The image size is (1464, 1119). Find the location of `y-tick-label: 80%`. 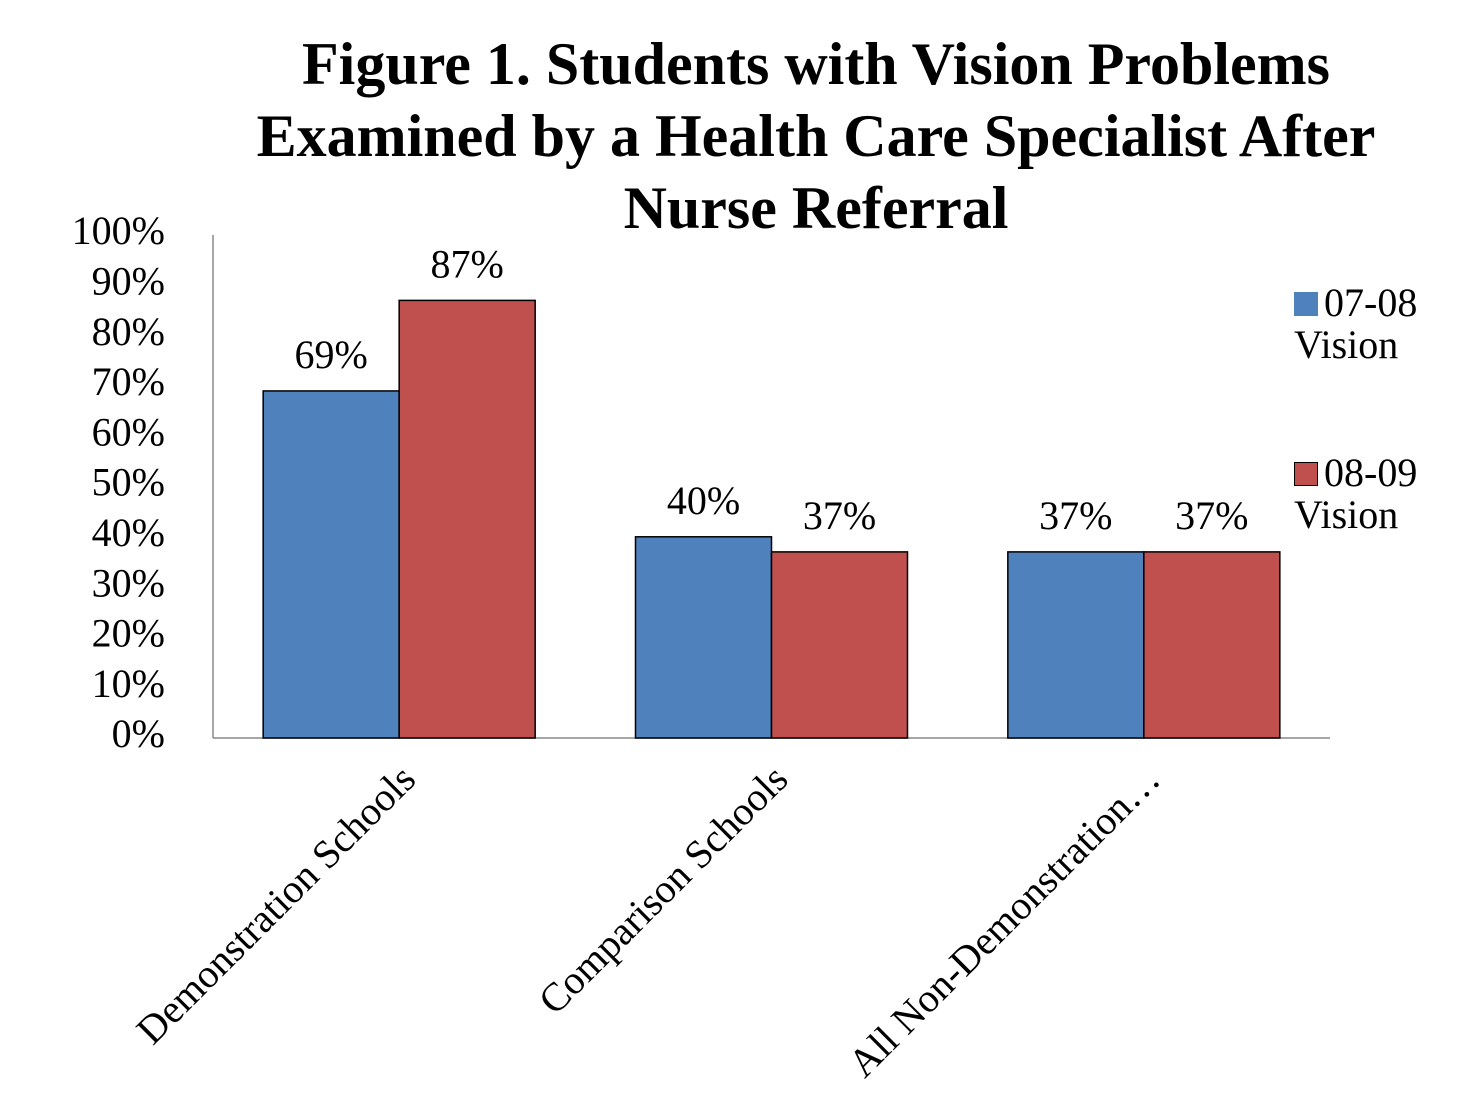

y-tick-label: 80% is located at coordinates (128, 331).